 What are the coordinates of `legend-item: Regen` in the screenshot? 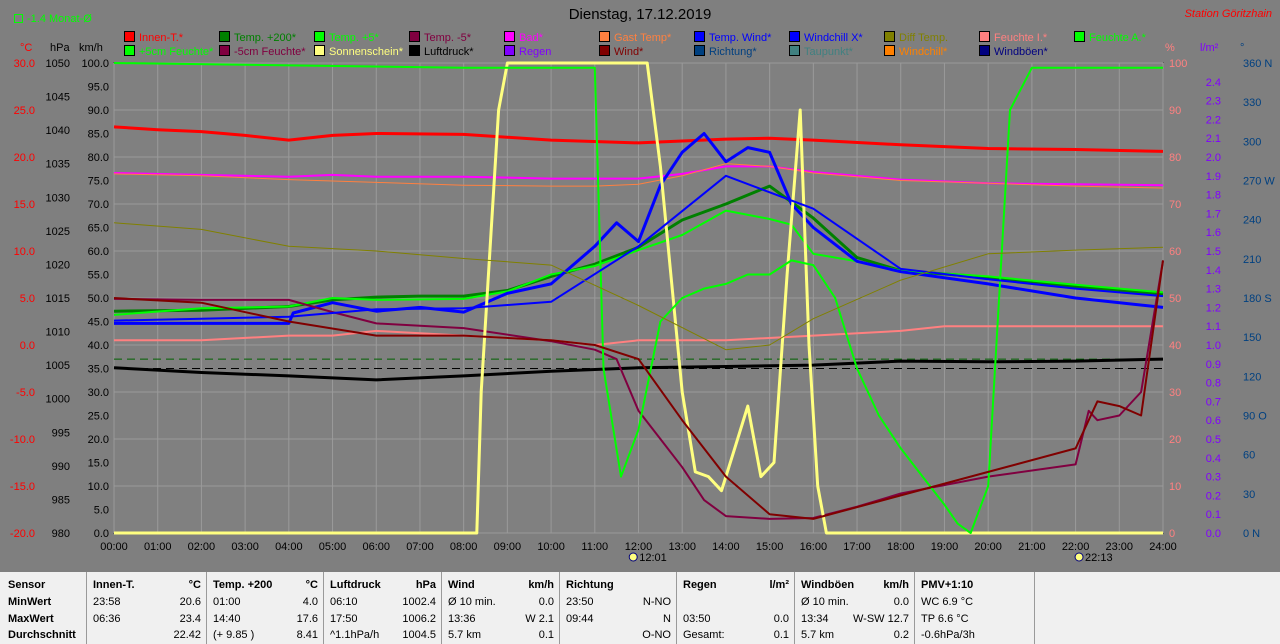 It's located at (527, 51).